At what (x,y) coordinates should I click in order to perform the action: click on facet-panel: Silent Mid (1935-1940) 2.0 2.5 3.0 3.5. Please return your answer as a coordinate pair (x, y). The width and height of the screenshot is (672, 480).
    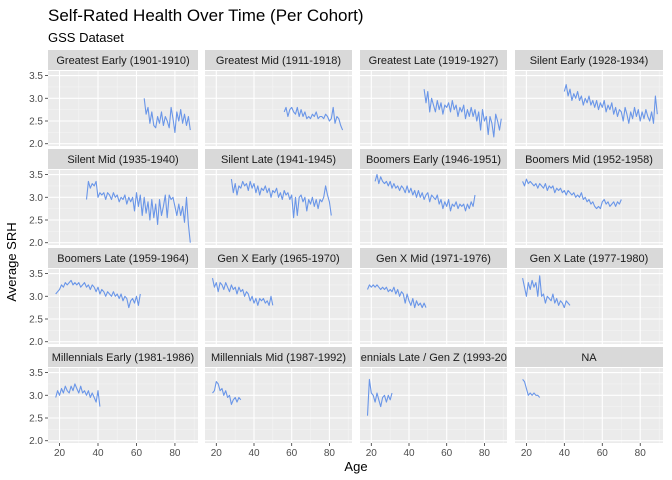
    Looking at the image, I should click on (113, 199).